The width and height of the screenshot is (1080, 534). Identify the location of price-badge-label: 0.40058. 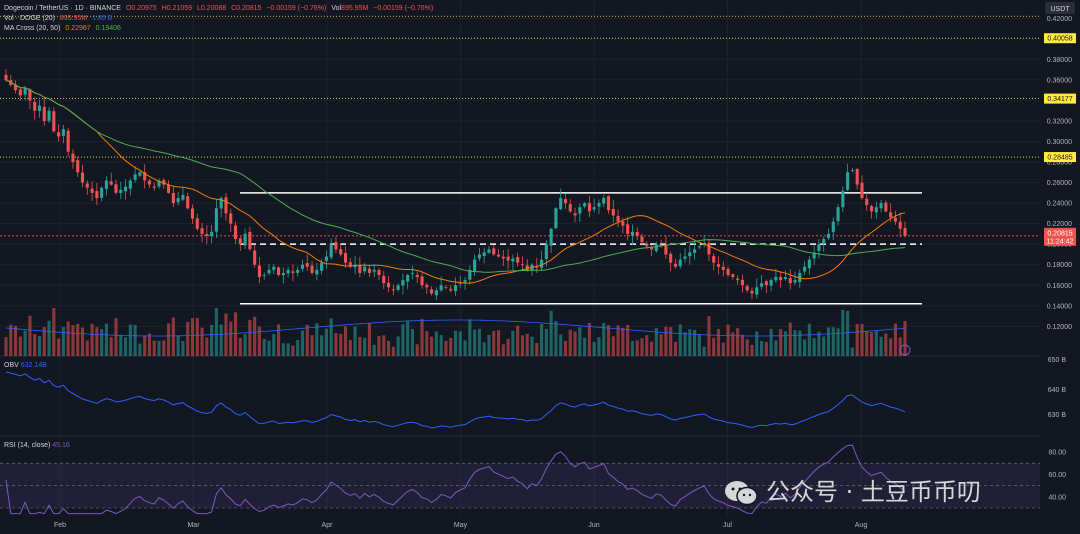
(1059, 39).